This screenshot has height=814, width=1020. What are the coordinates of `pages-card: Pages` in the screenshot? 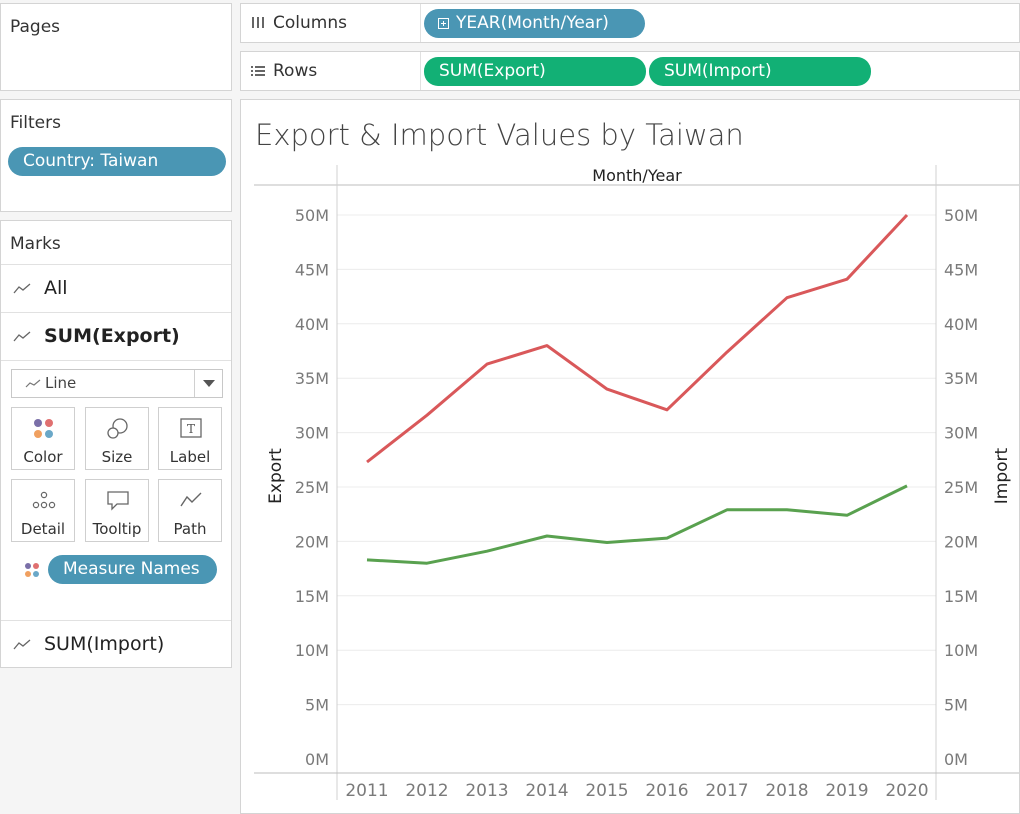 It's located at (116, 47).